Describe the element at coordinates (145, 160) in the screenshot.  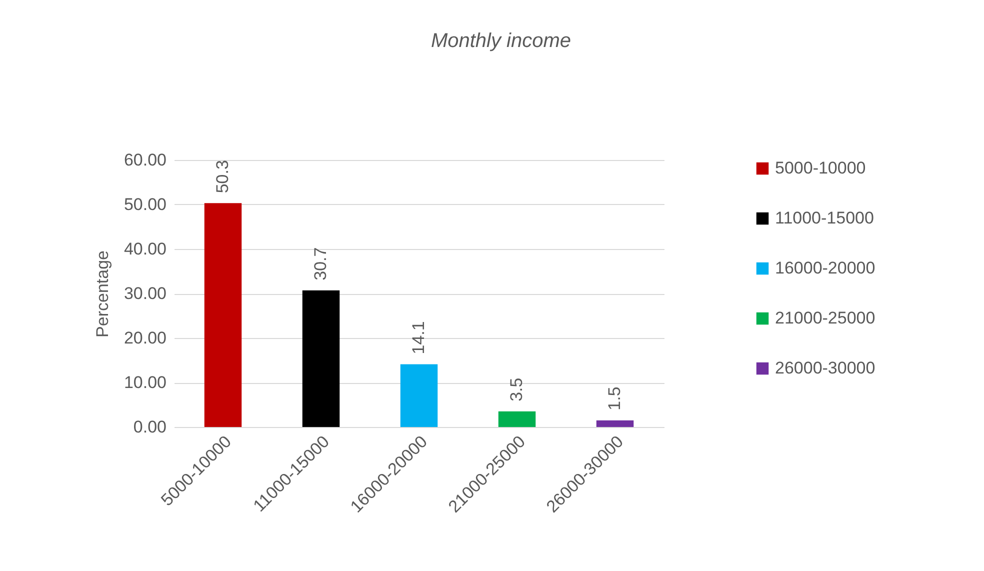
I see `y-tick-label: 60.00` at that location.